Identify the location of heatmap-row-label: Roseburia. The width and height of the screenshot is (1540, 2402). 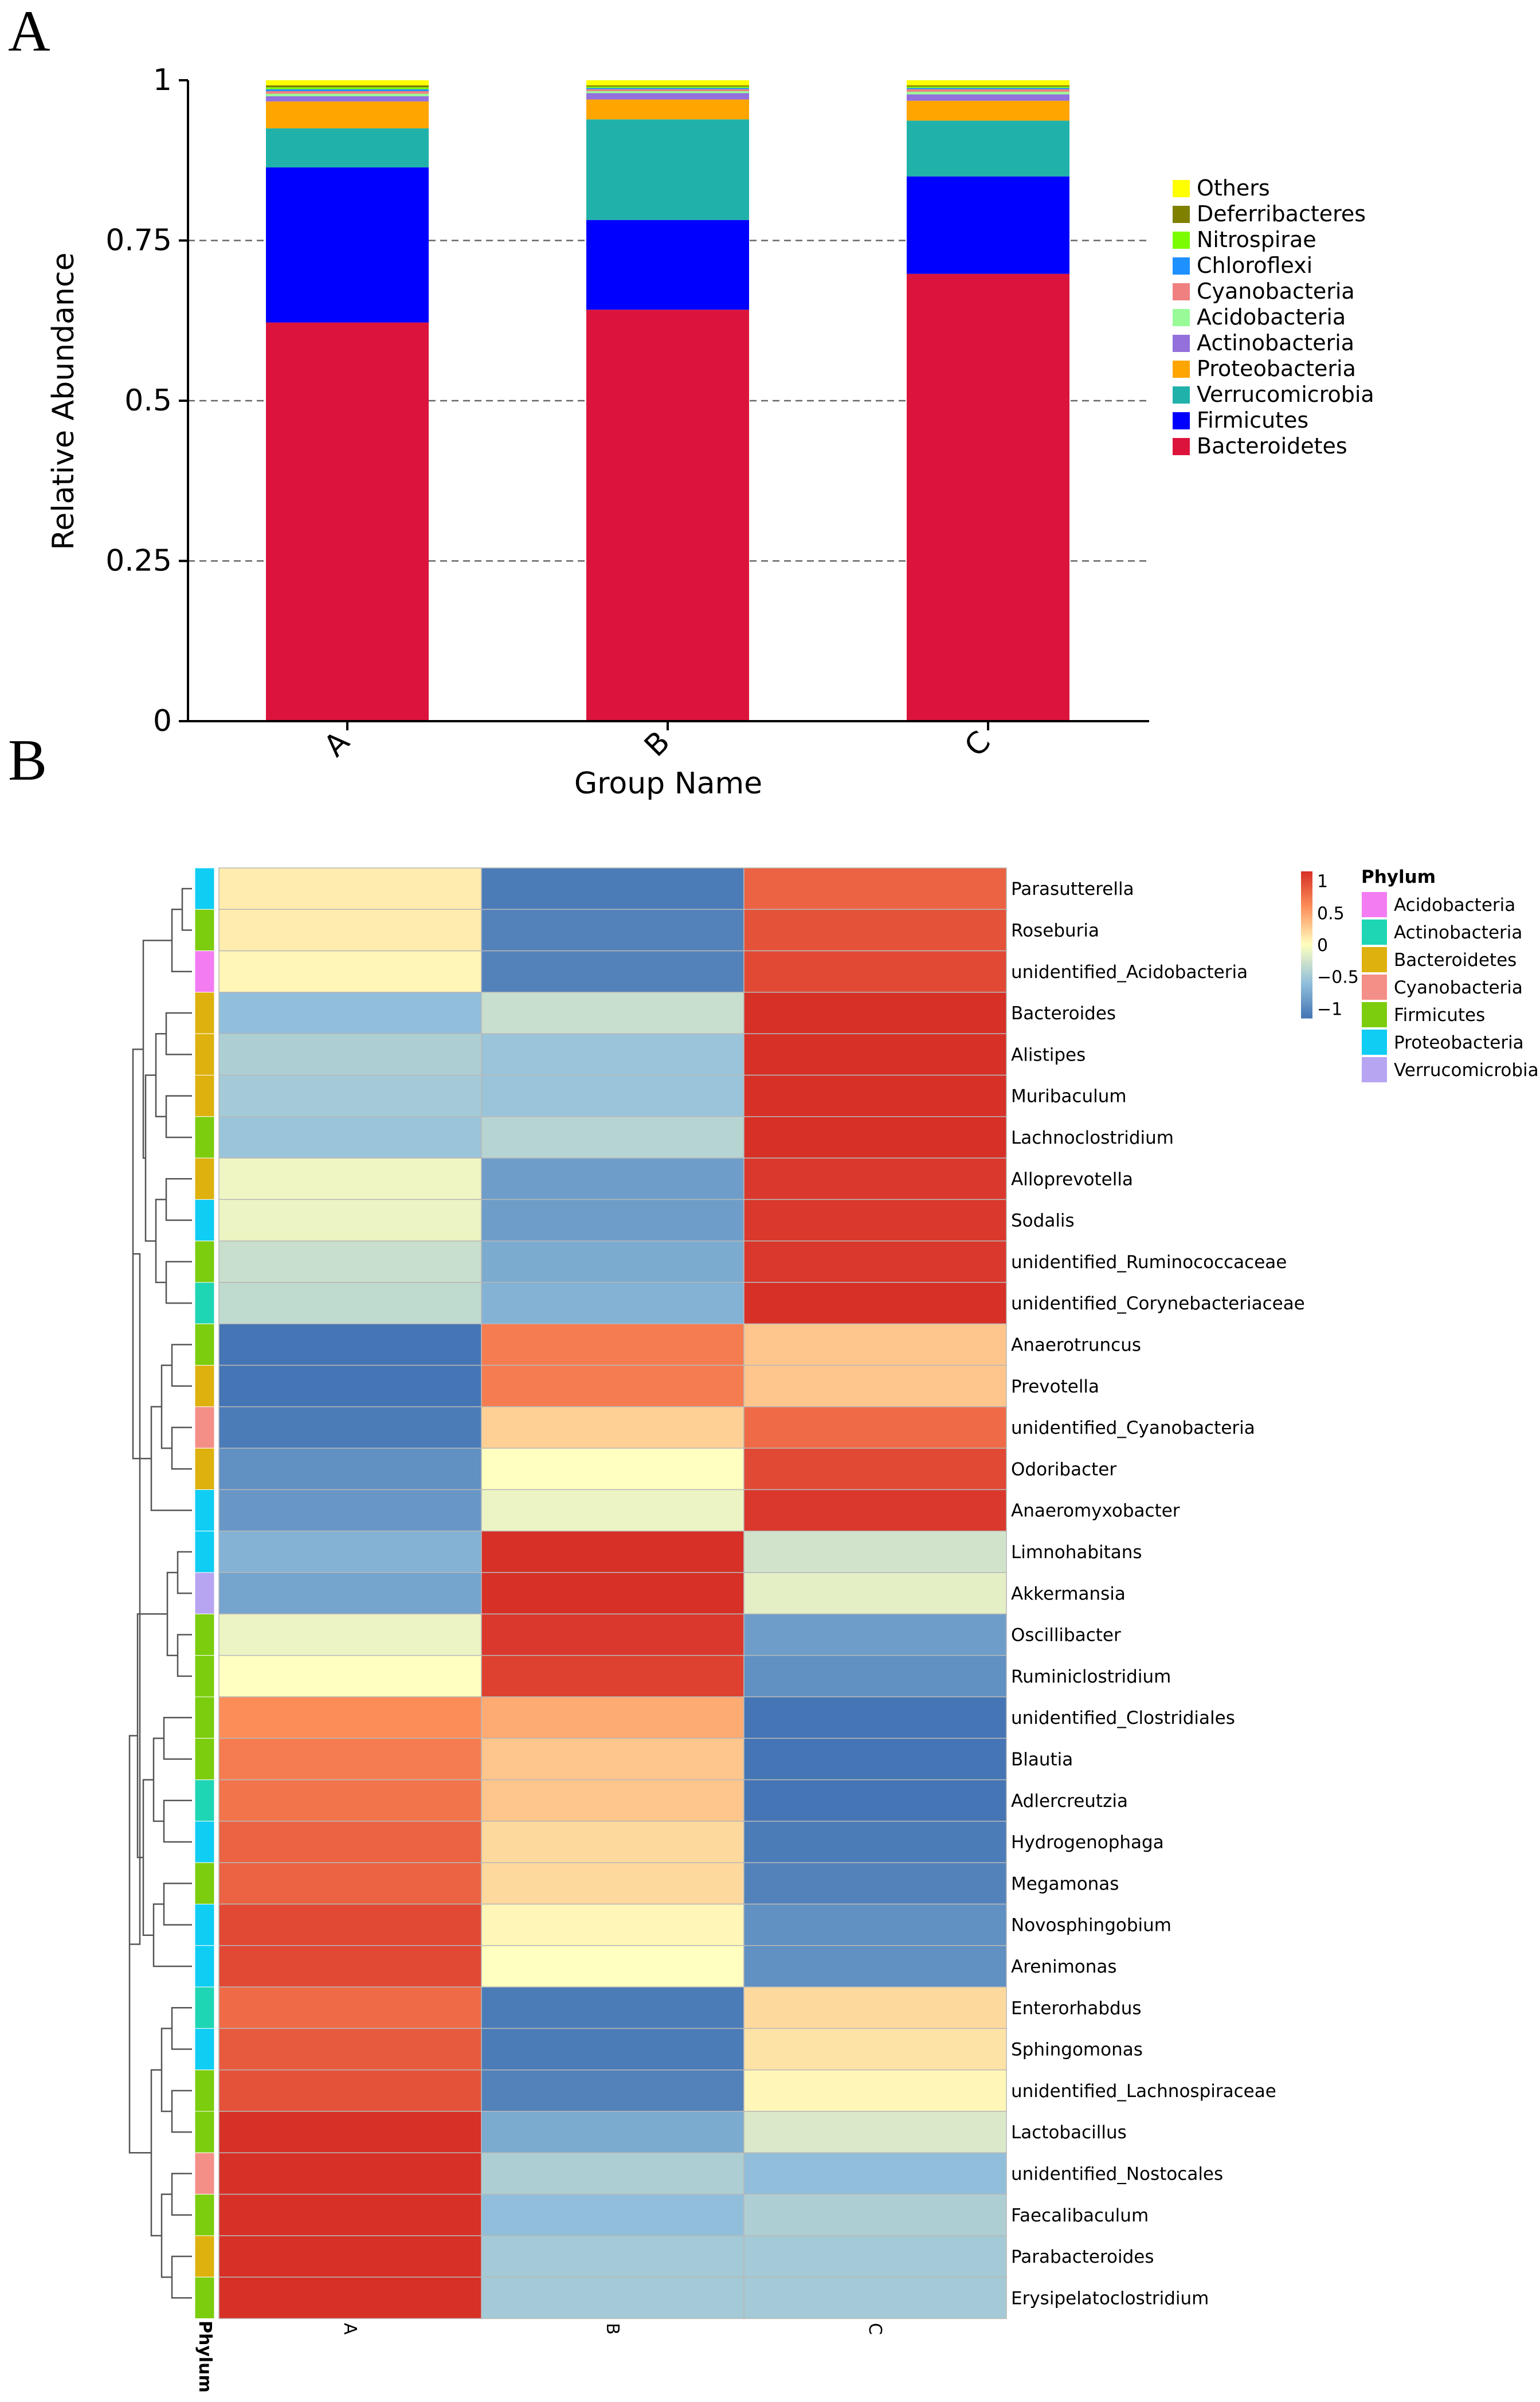
(1055, 930).